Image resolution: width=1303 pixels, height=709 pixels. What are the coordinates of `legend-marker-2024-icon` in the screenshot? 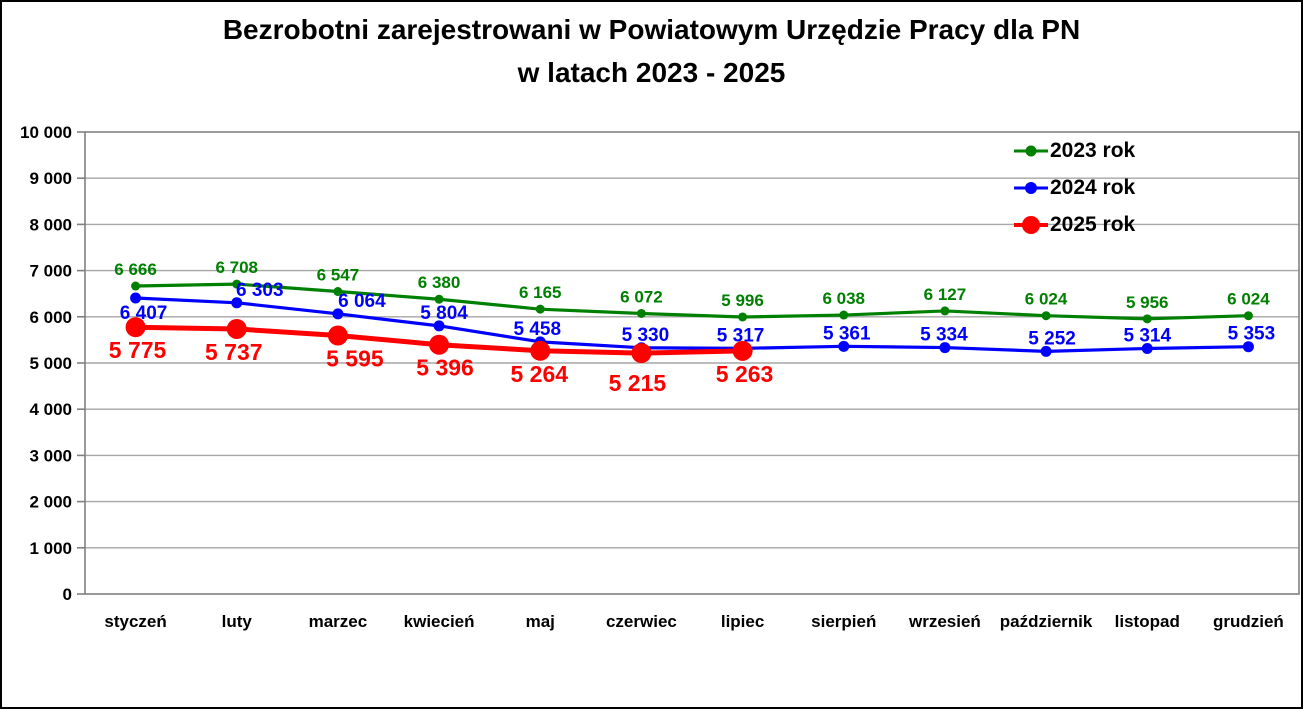 It's located at (1031, 188).